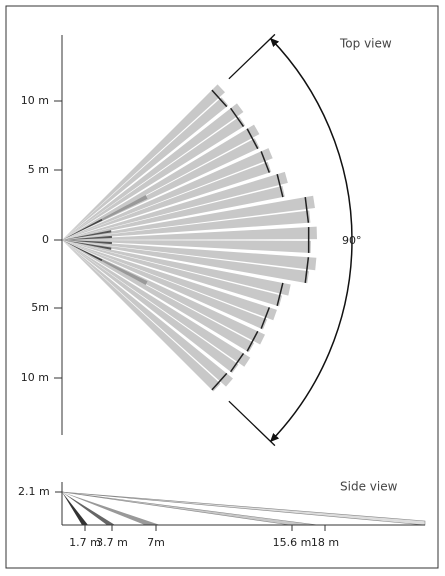 The image size is (445, 576). Describe the element at coordinates (352, 240) in the screenshot. I see `angle-label: 90°` at that location.